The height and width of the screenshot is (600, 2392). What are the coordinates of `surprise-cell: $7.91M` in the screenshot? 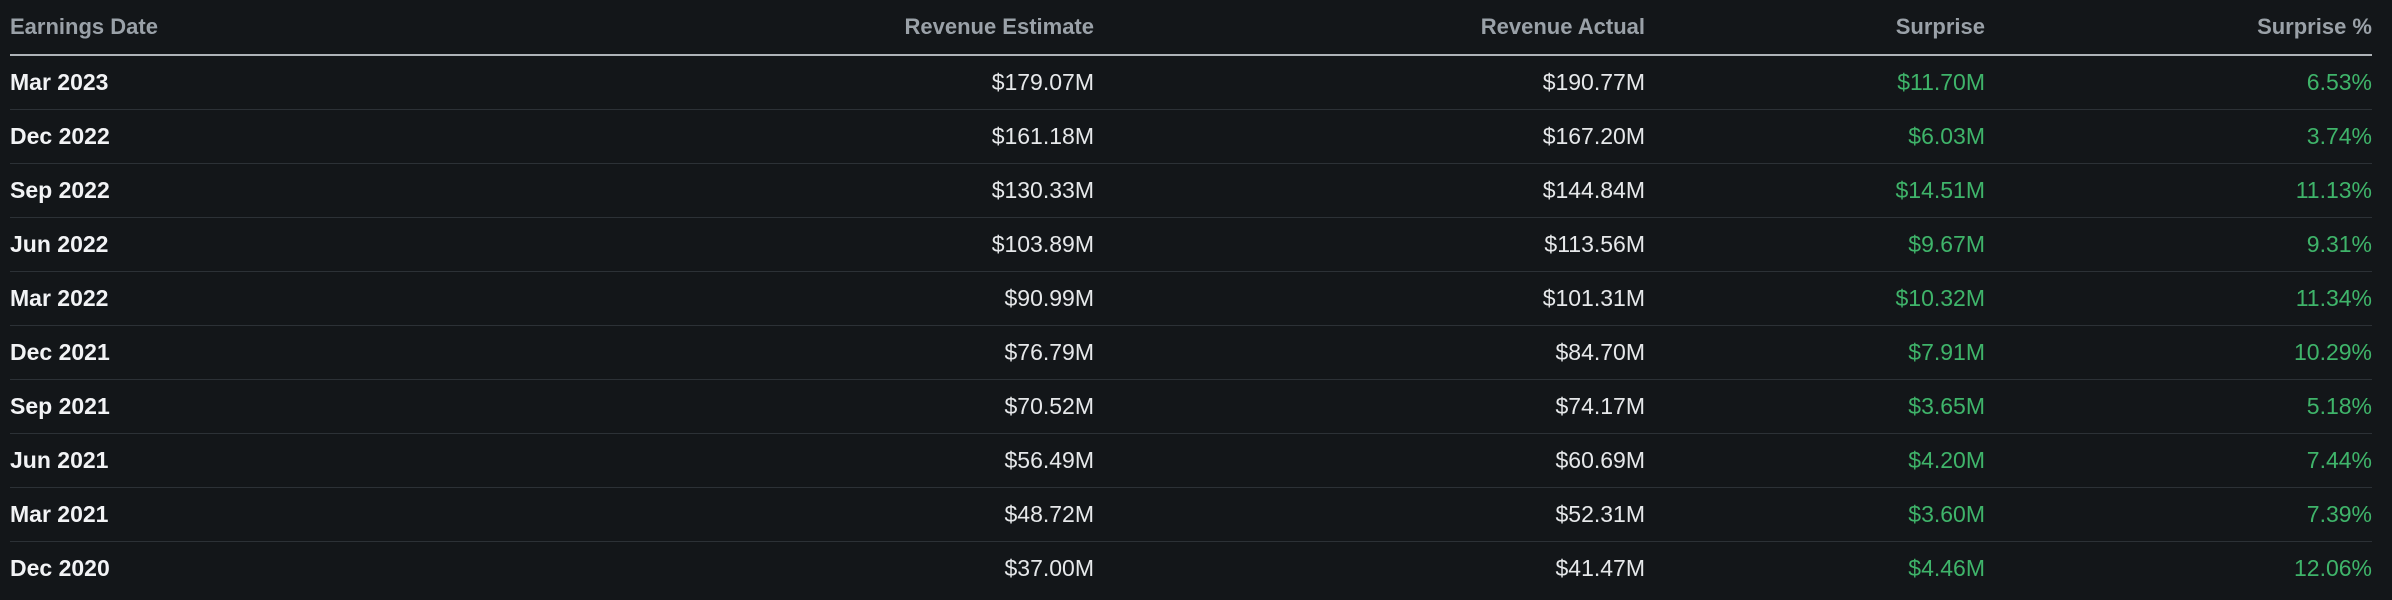 It's located at (1815, 352).